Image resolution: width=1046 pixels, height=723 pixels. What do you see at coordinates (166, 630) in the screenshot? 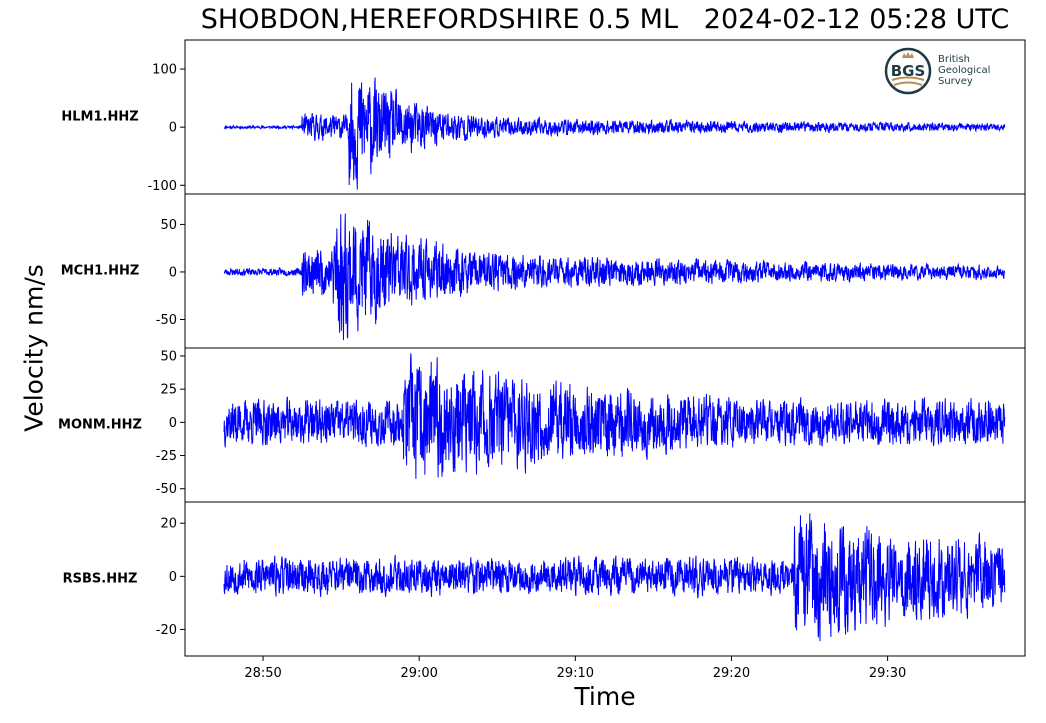
I see `y-tick-label: -20` at bounding box center [166, 630].